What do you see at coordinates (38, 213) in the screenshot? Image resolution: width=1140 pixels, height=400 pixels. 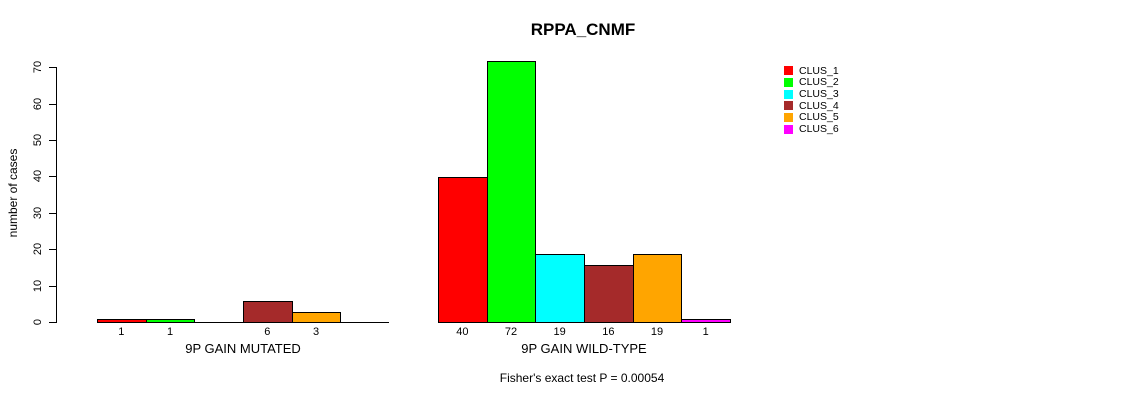 I see `y-tick-label: 30` at bounding box center [38, 213].